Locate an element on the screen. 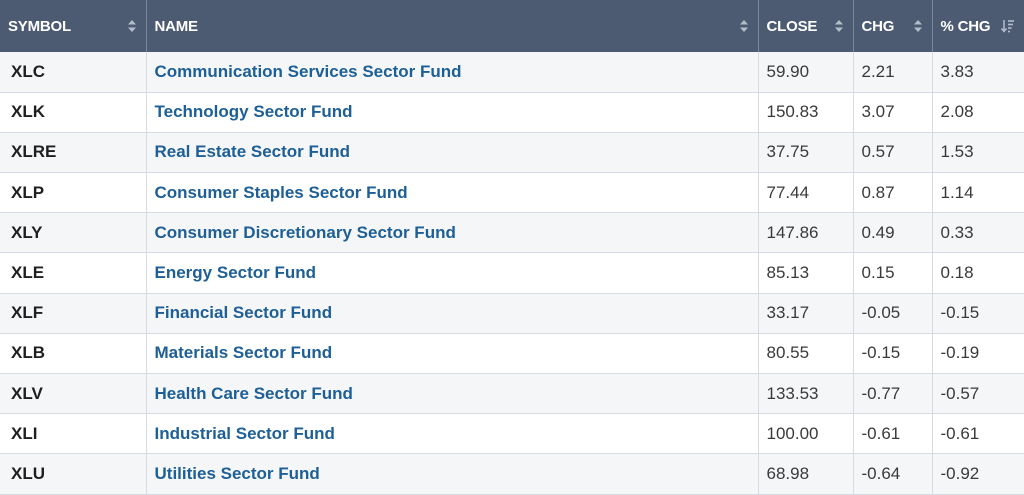 This screenshot has width=1024, height=495. pct-chg-cell: -0.19 is located at coordinates (978, 354).